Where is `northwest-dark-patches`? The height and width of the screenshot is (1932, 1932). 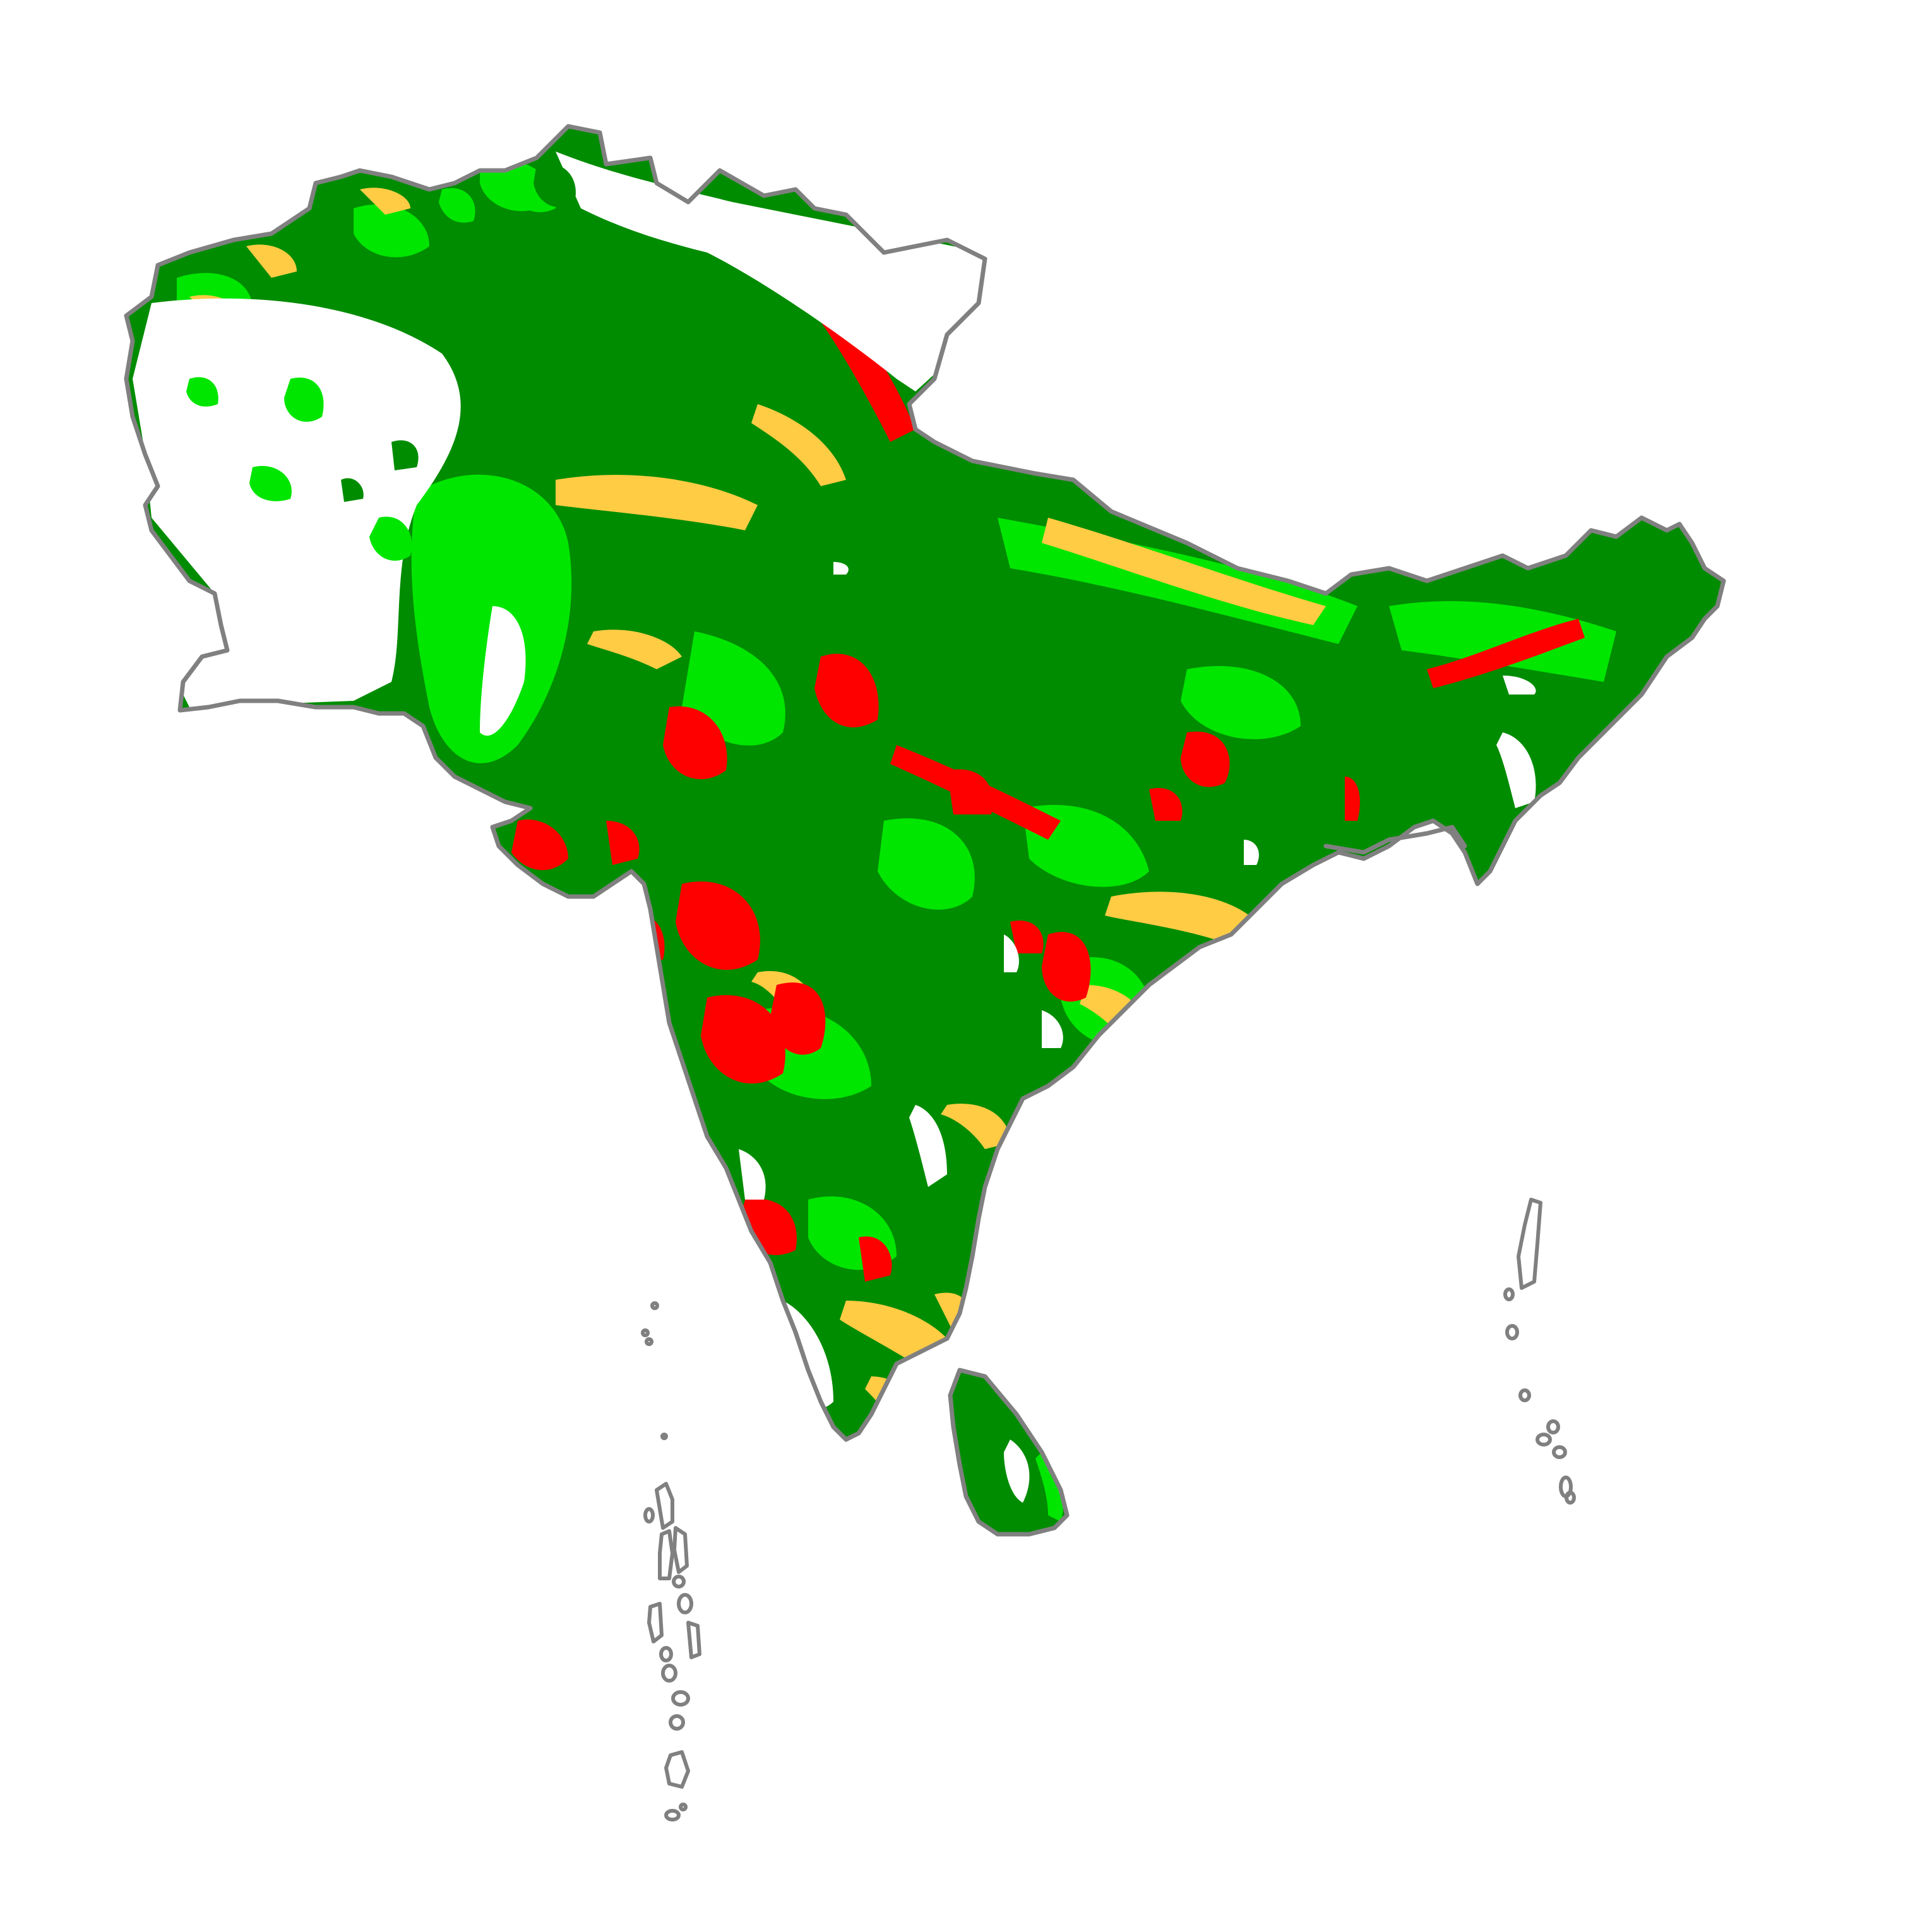 northwest-dark-patches is located at coordinates (458, 332).